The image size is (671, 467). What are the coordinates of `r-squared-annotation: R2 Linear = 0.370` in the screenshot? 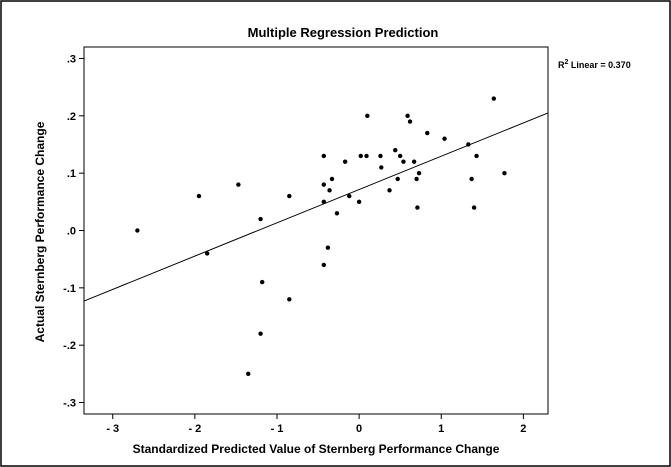 It's located at (594, 64).